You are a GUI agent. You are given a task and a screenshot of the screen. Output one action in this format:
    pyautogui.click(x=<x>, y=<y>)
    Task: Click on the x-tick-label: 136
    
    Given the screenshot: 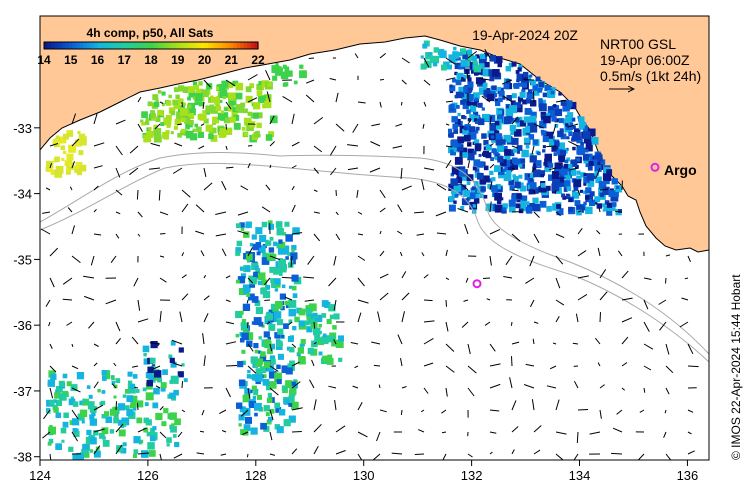 What is the action you would take?
    pyautogui.click(x=688, y=475)
    